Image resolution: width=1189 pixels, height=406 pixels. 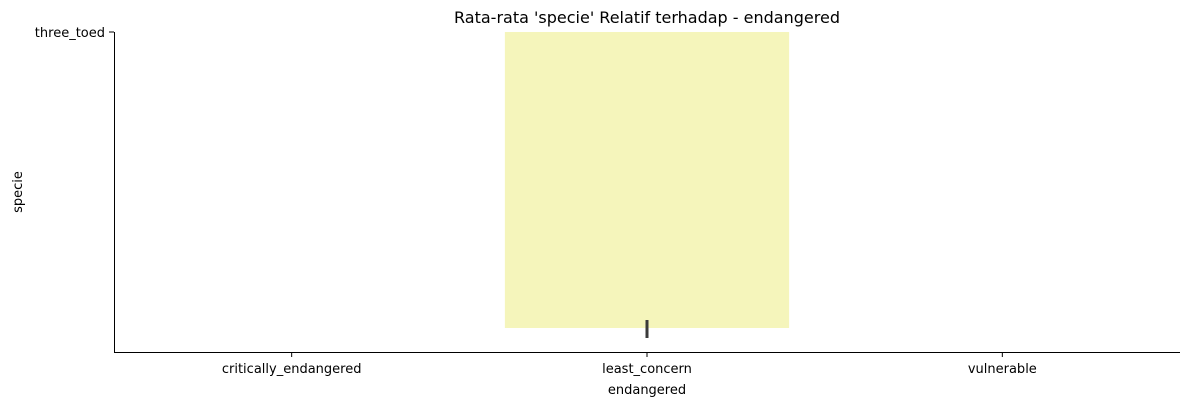 What do you see at coordinates (647, 390) in the screenshot?
I see `x-axis-label: endangered` at bounding box center [647, 390].